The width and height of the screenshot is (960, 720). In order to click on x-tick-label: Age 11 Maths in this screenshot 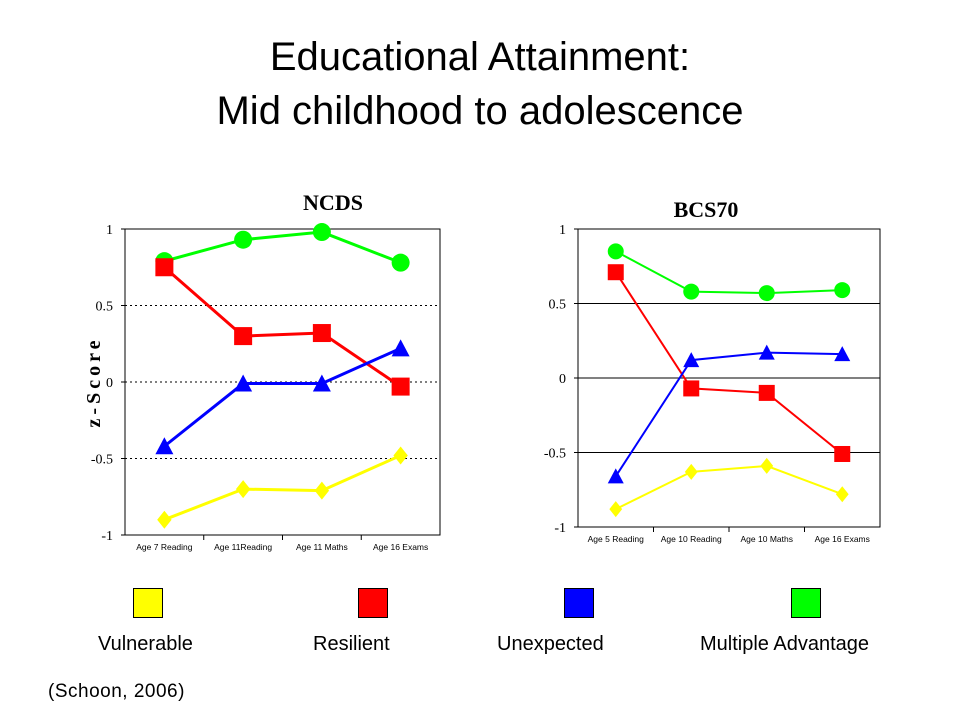, I will do `click(322, 547)`.